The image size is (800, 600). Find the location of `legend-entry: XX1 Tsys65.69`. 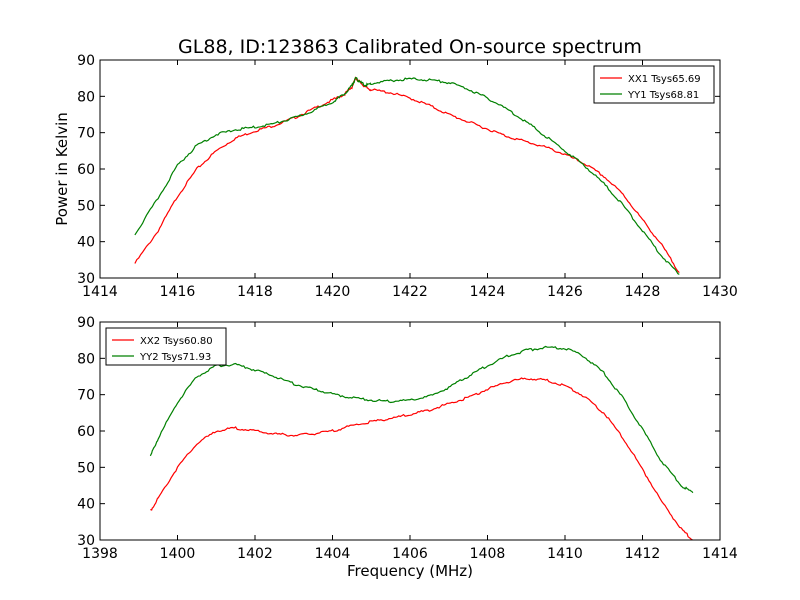

legend-entry: XX1 Tsys65.69 is located at coordinates (664, 79).